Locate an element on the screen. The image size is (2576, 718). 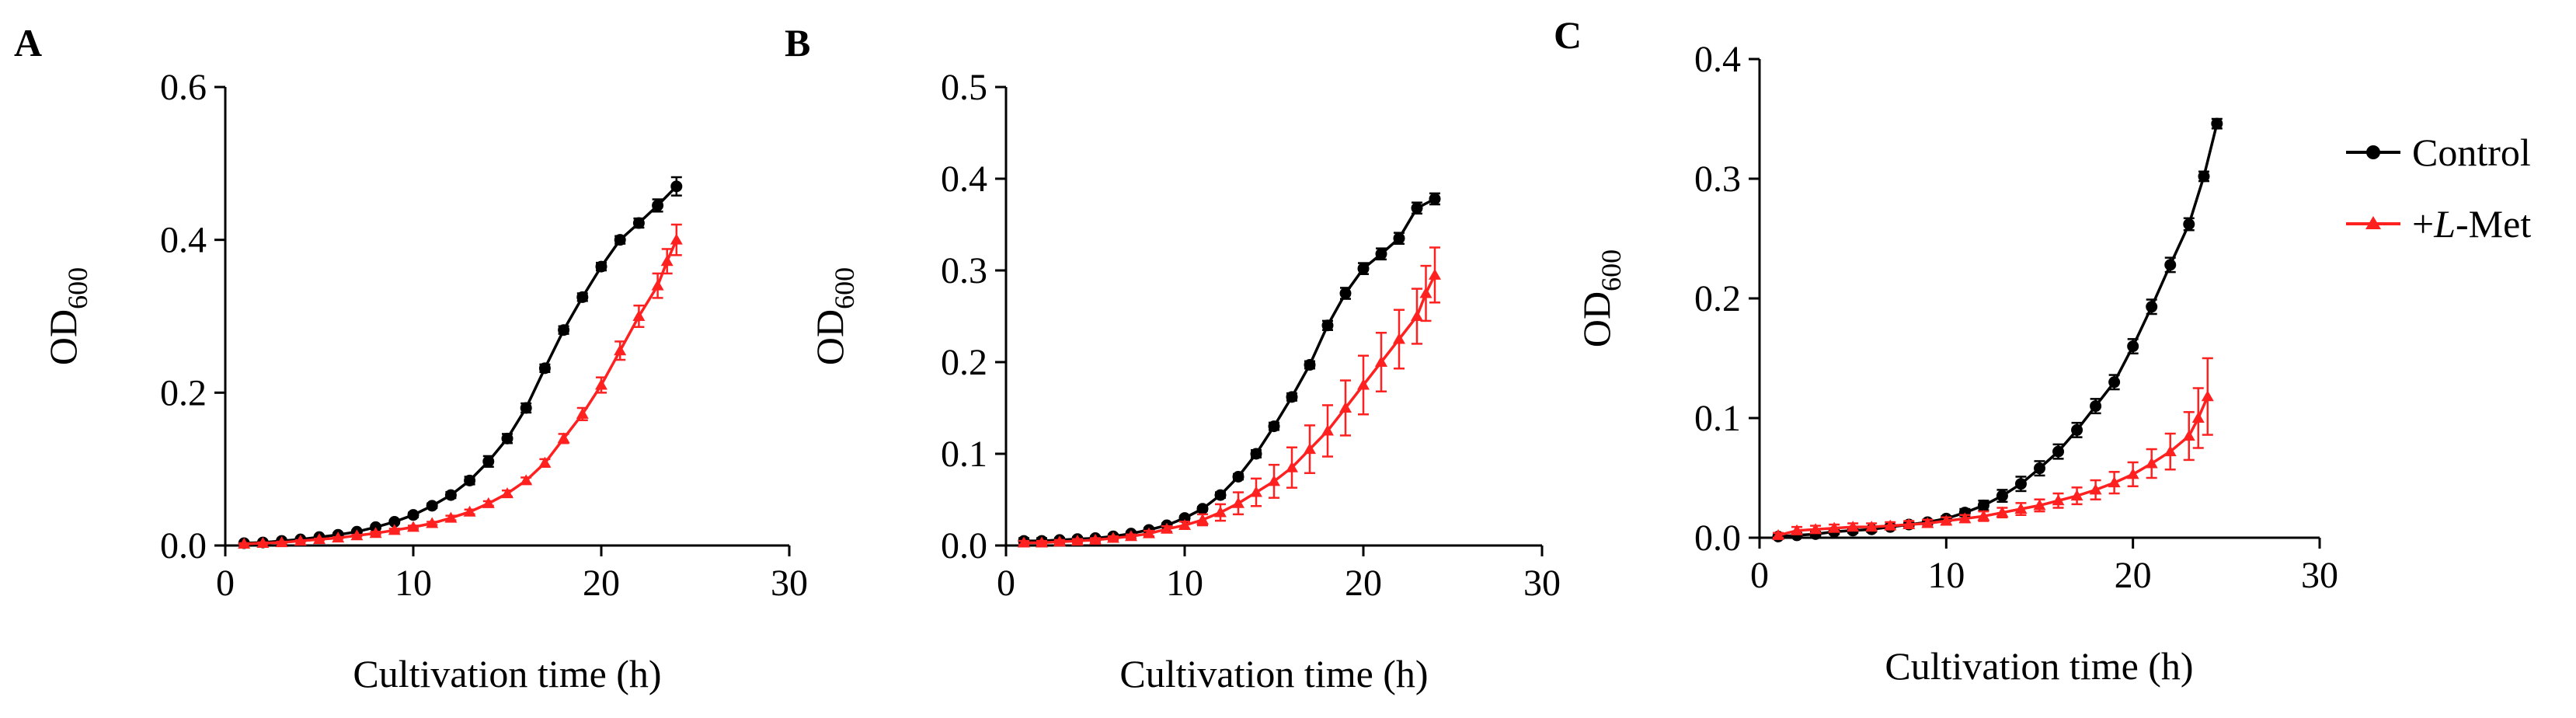
panel-b-y-tick-label: 0.2 is located at coordinates (964, 363).